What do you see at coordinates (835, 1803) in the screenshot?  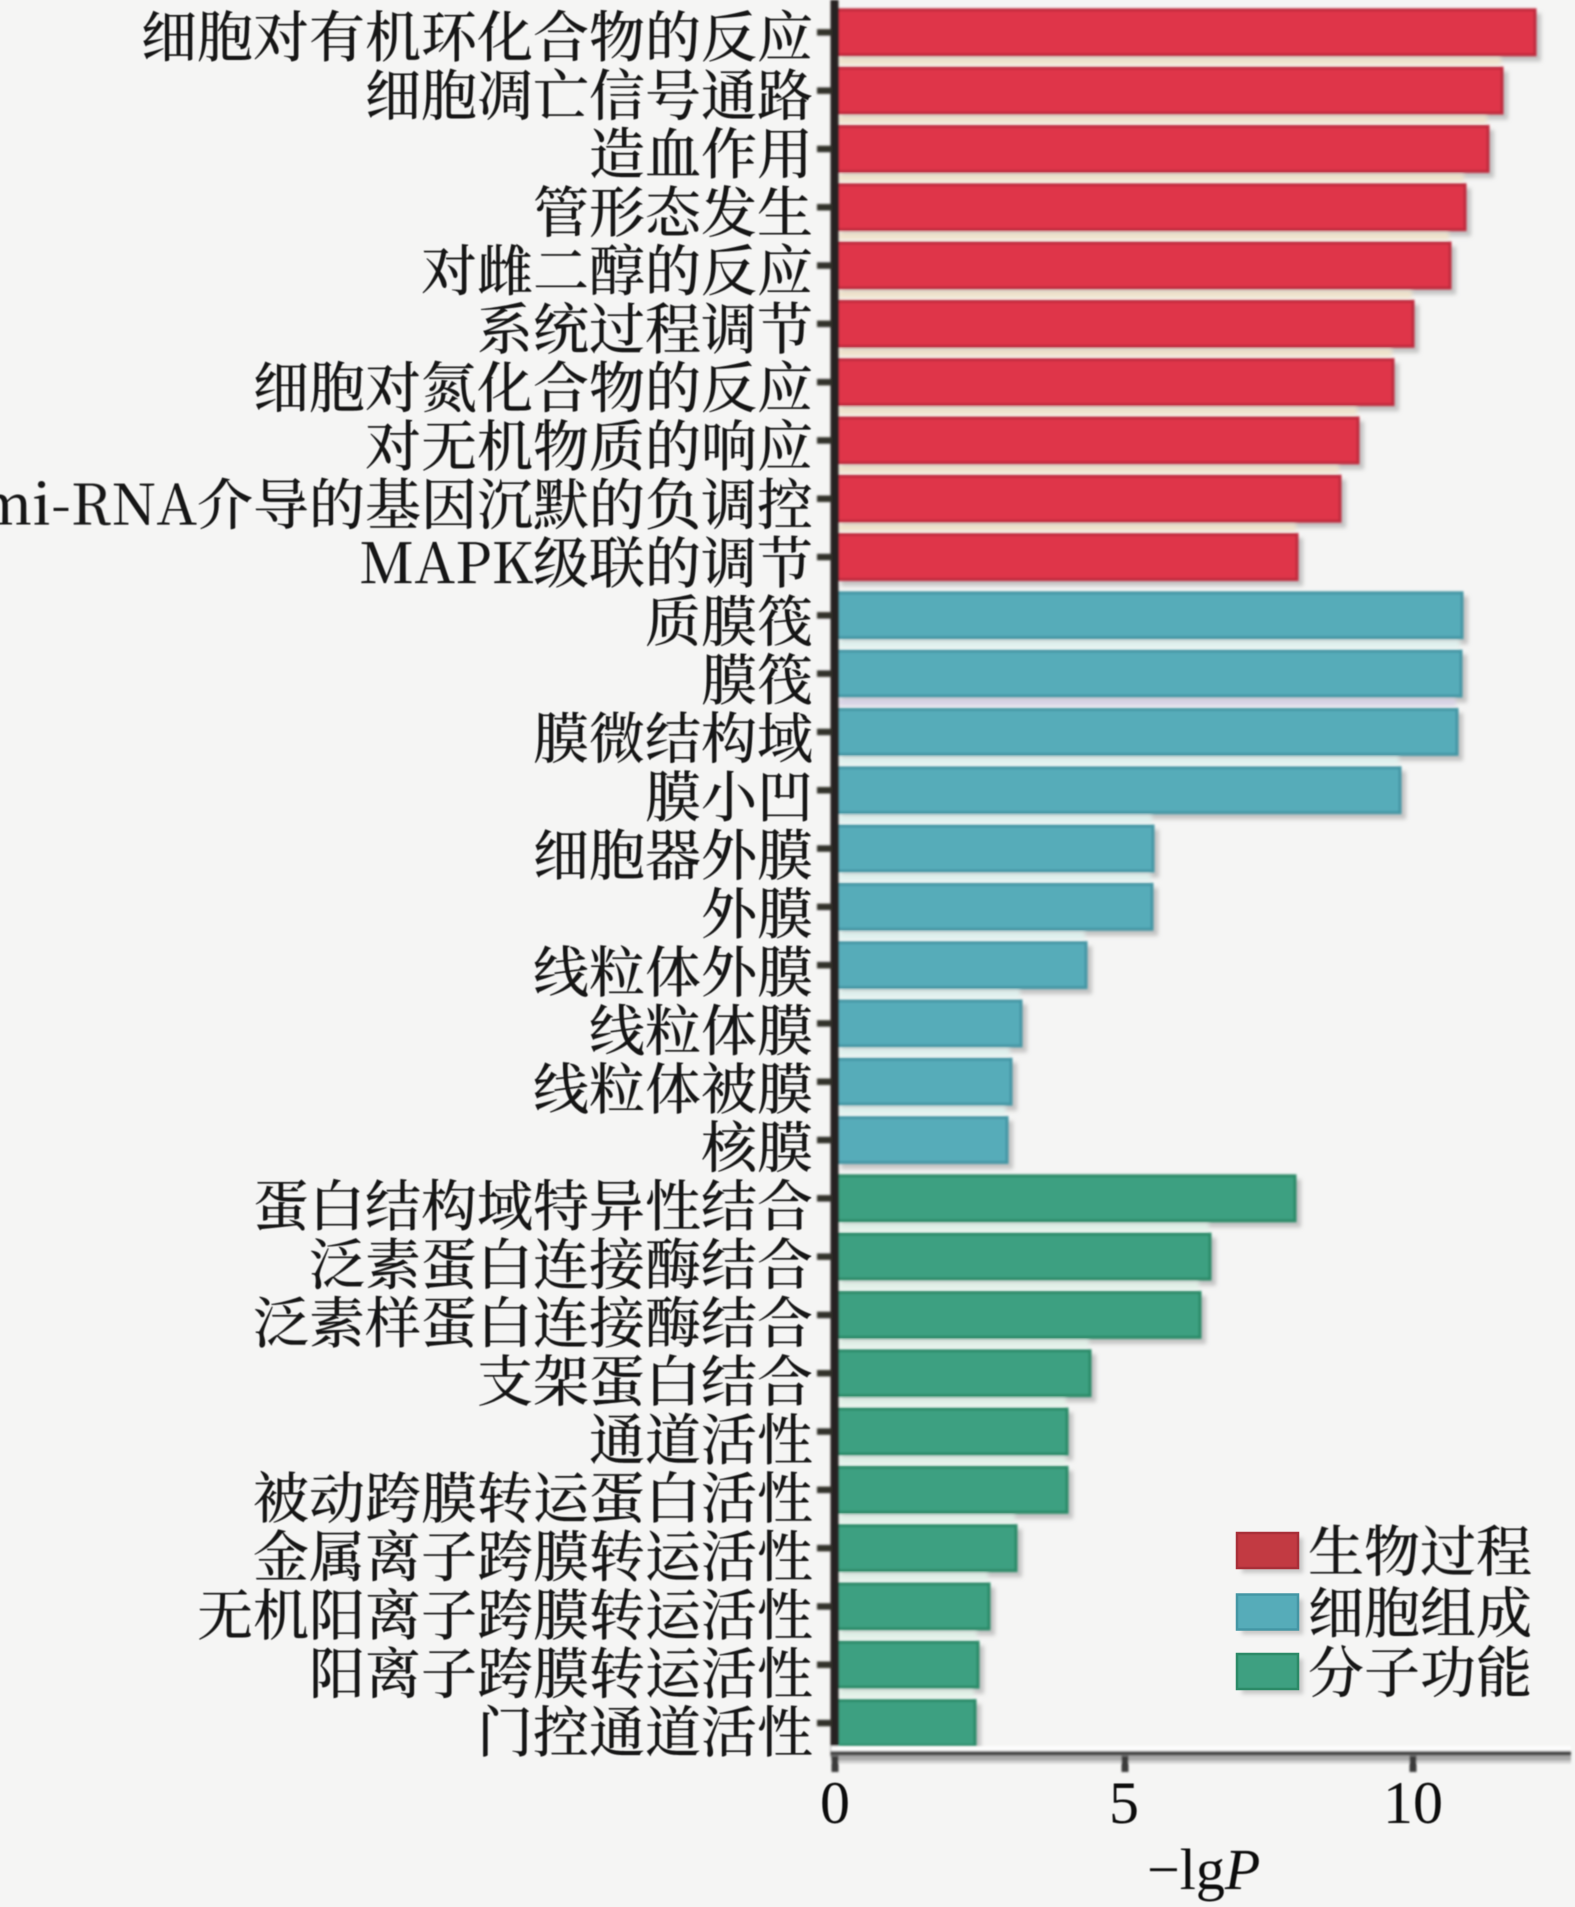 I see `svg-text: 0` at bounding box center [835, 1803].